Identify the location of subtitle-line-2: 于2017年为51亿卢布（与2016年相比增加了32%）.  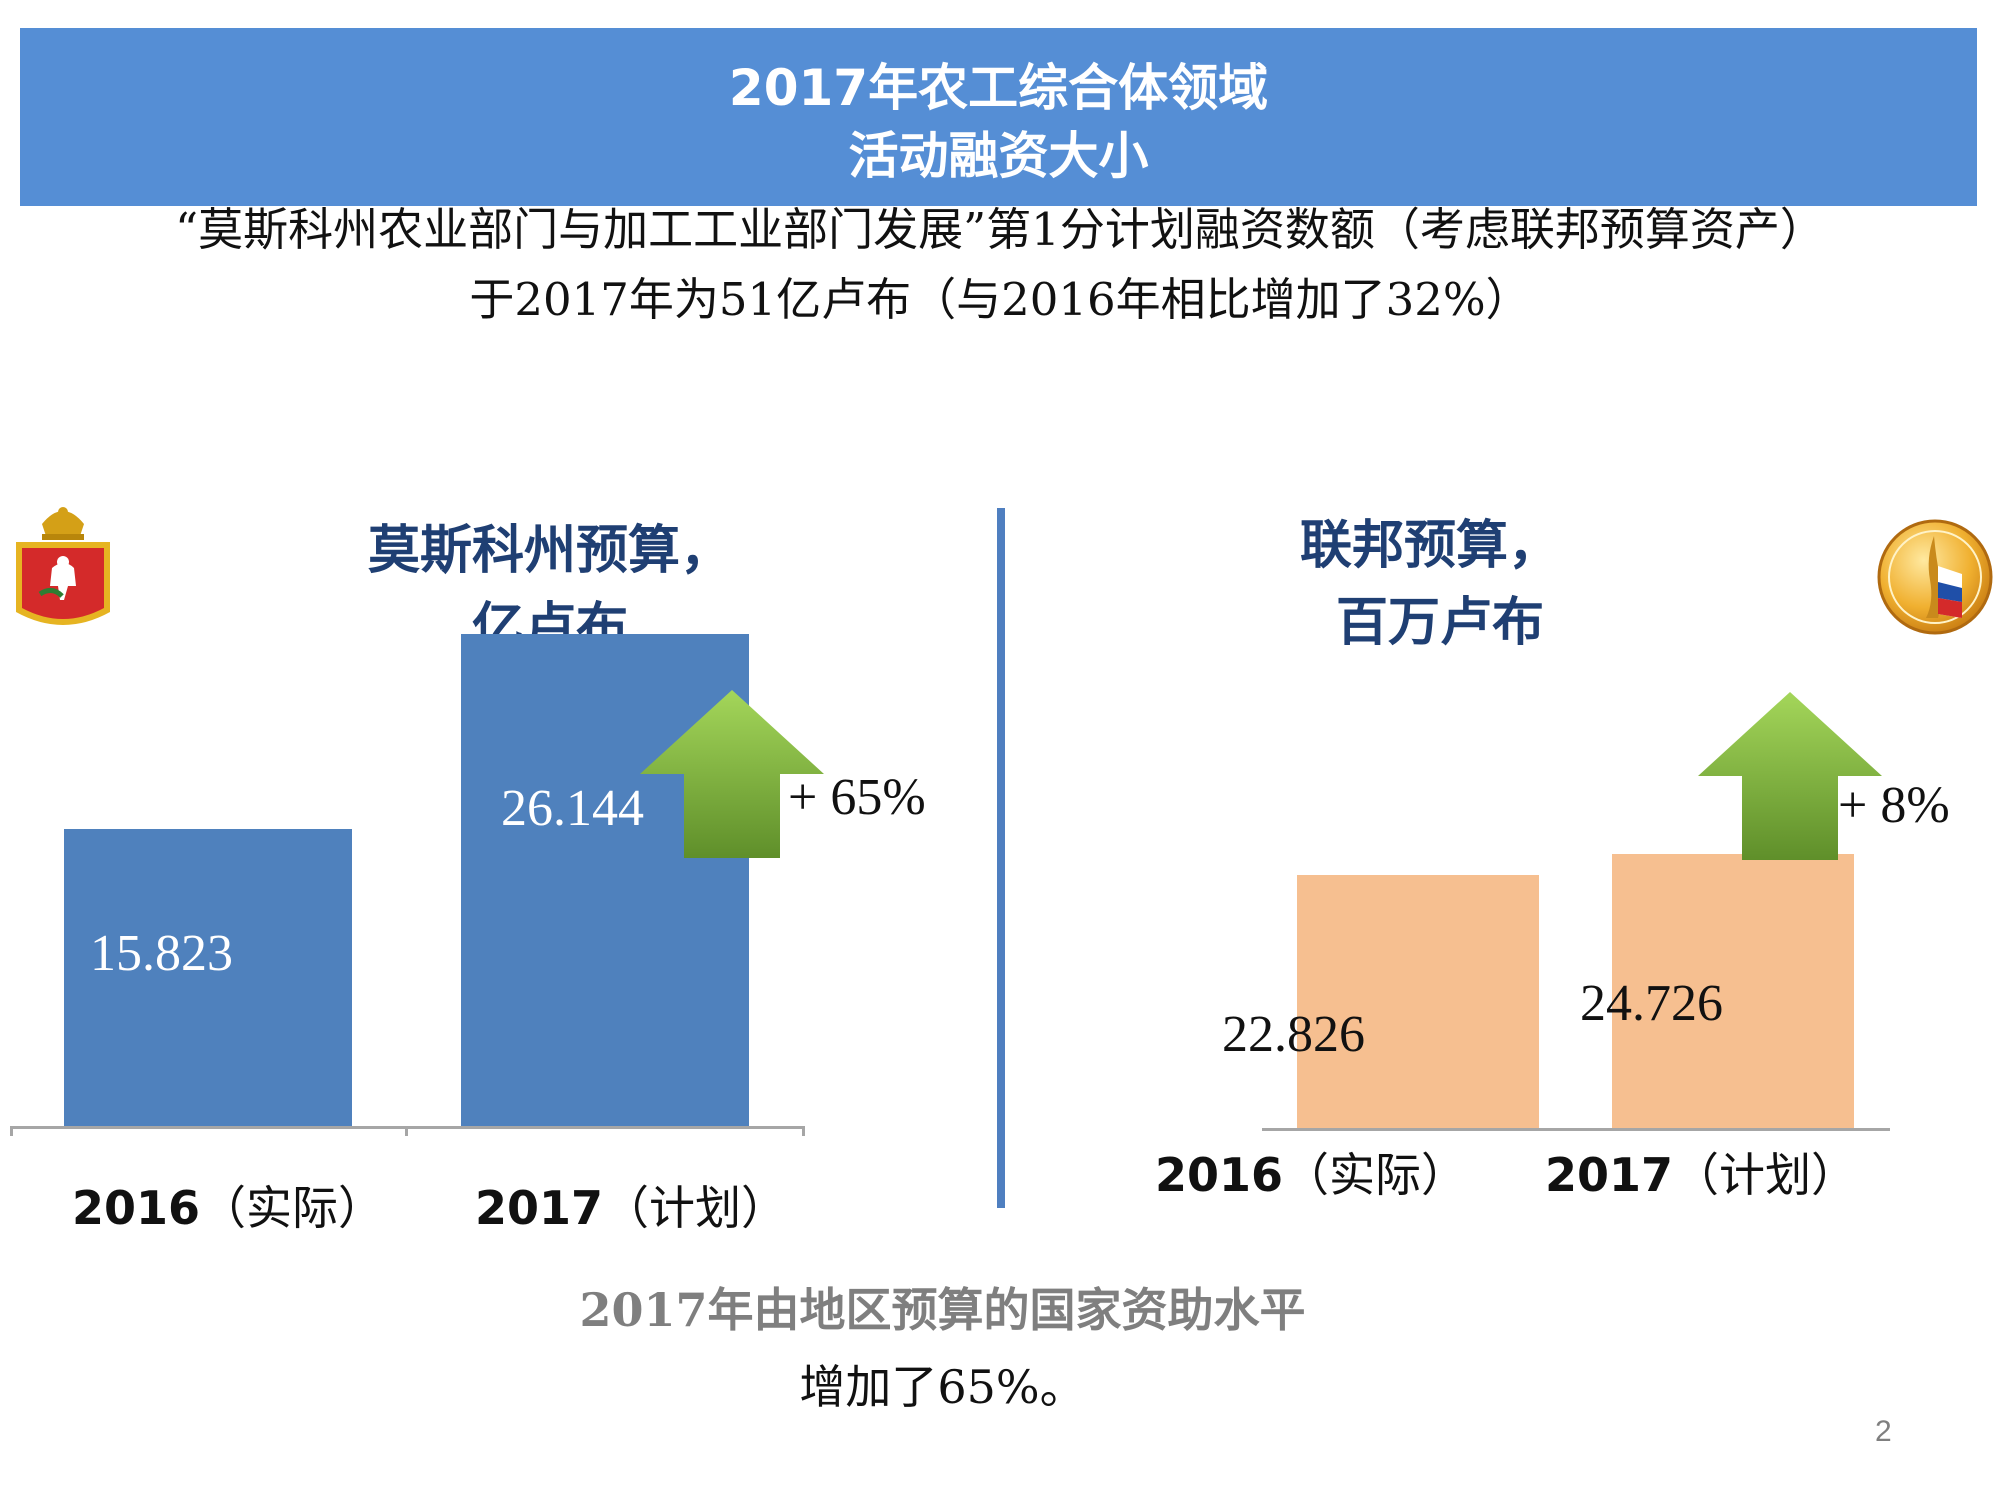
(1000, 299).